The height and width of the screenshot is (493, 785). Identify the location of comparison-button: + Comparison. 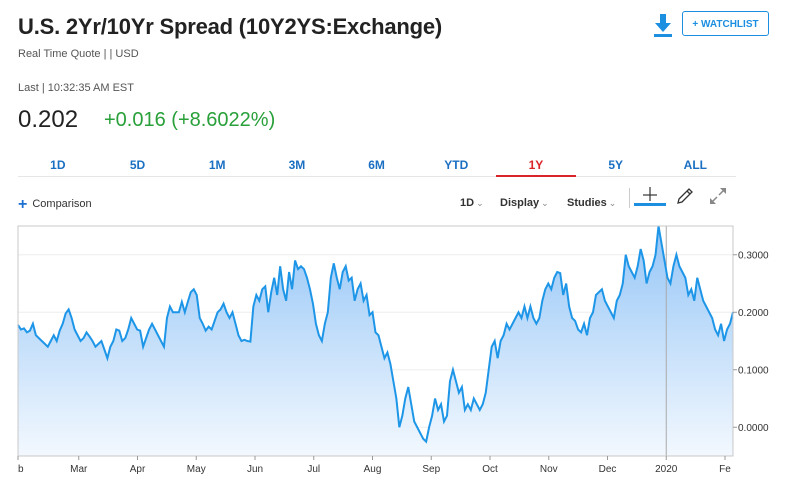
(55, 205).